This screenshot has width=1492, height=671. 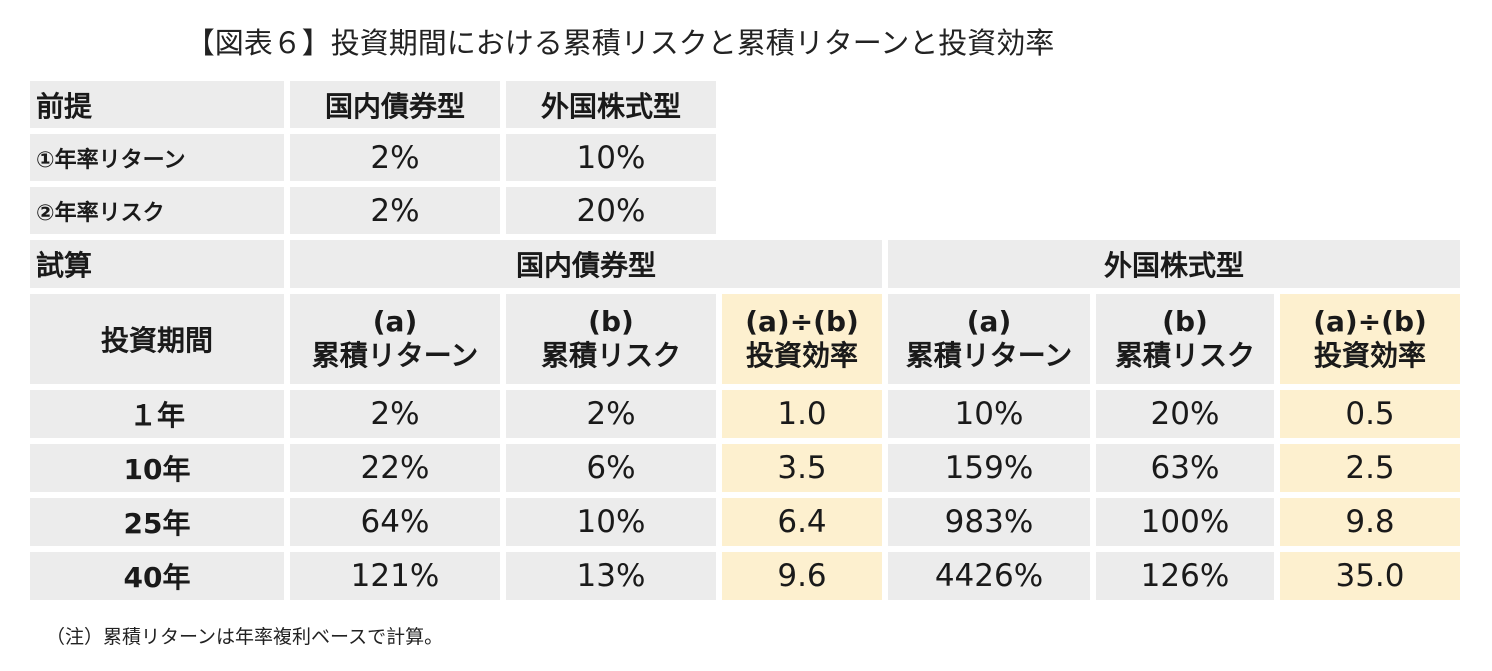 What do you see at coordinates (802, 468) in the screenshot?
I see `bond-efficiency-cell: 3.5` at bounding box center [802, 468].